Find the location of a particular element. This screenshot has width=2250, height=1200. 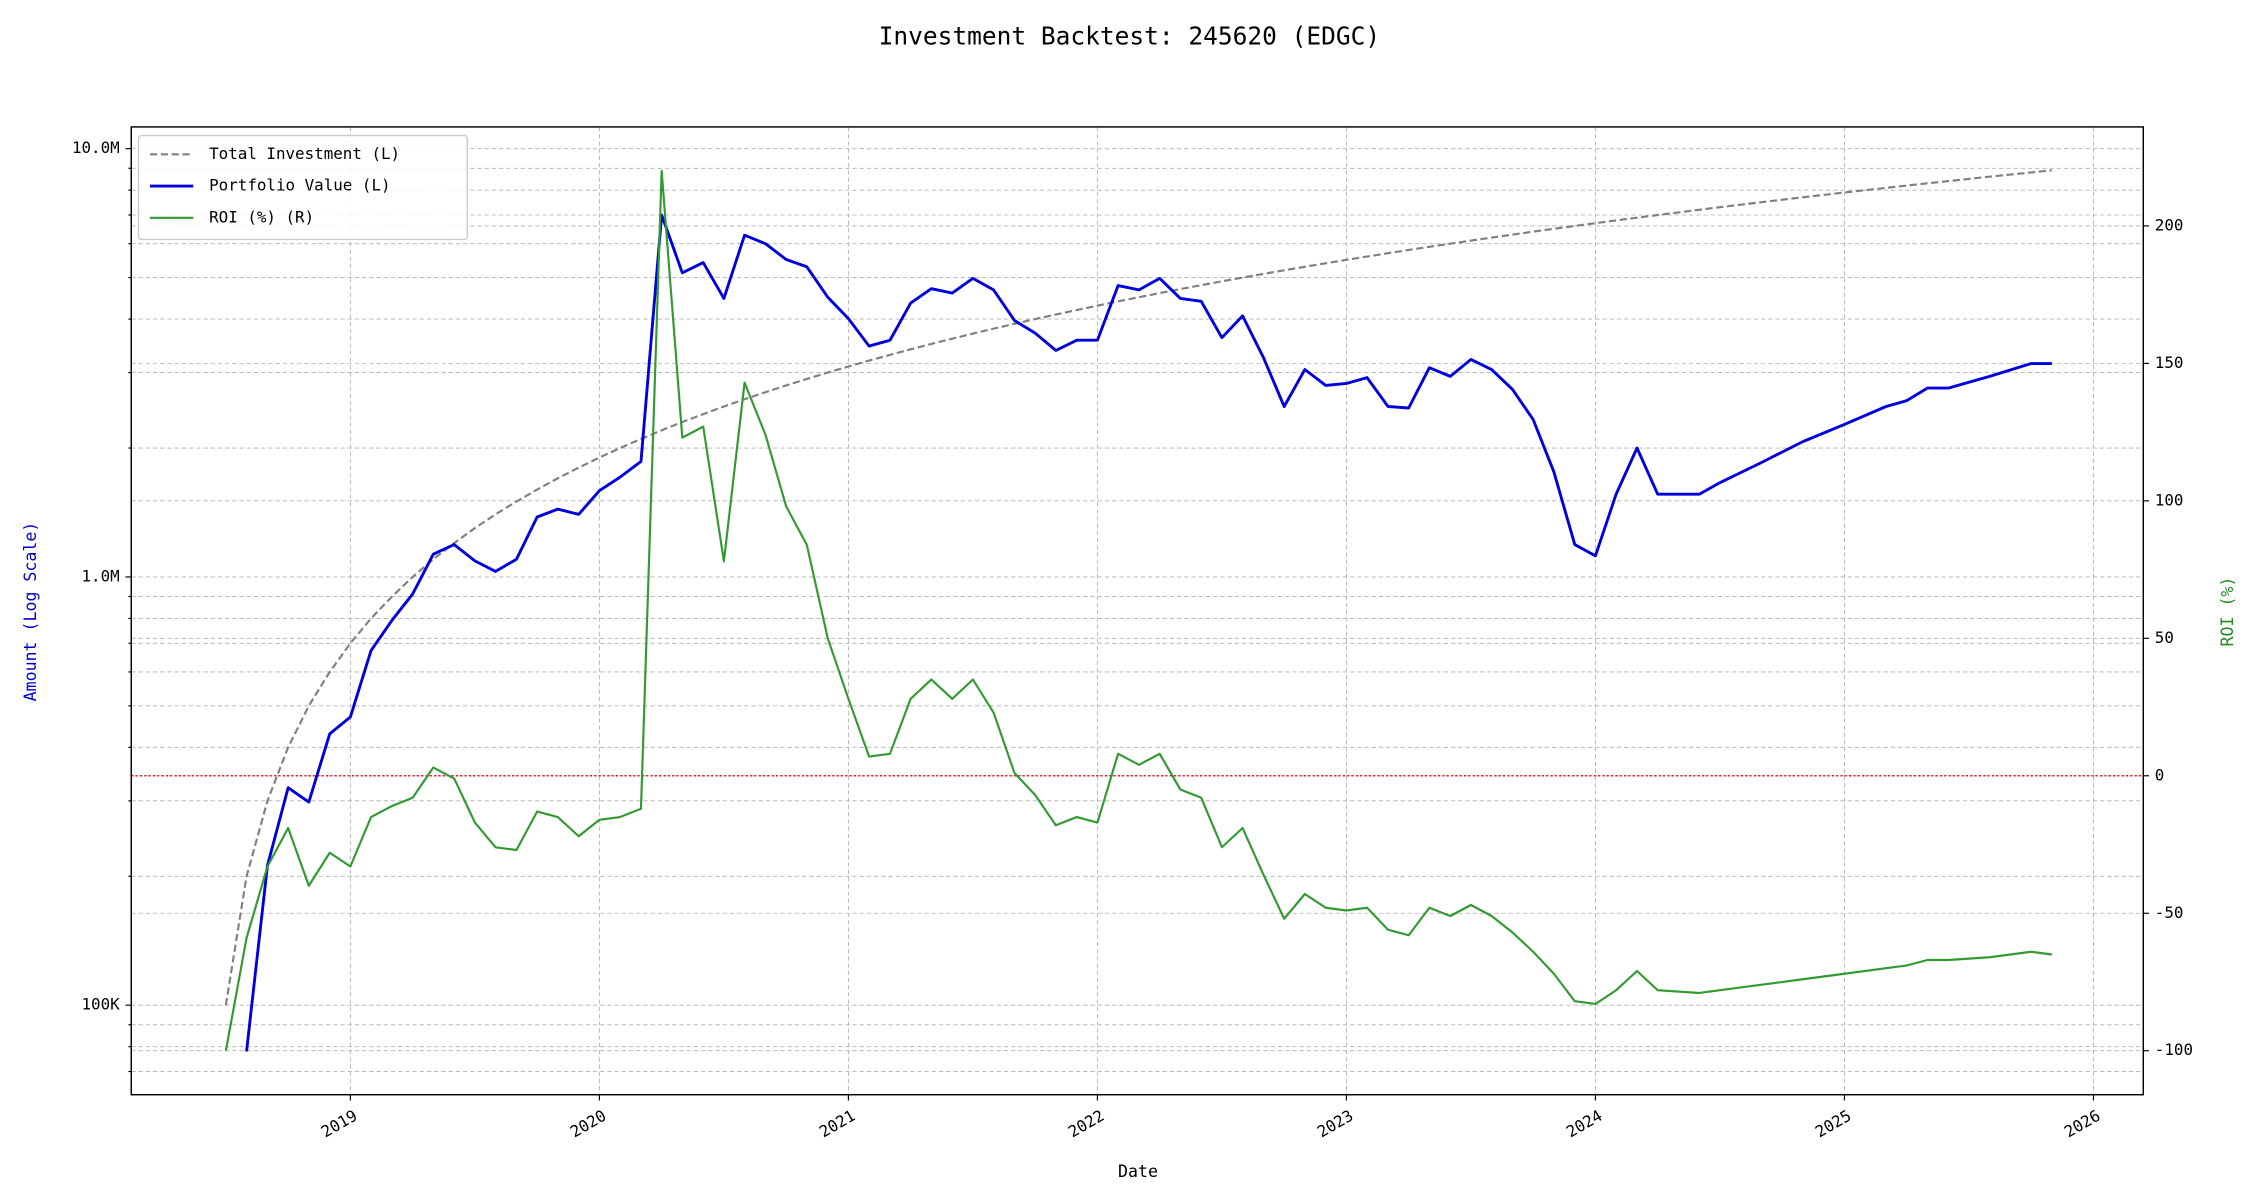

y2-tick-label: 0 is located at coordinates (2160, 774).